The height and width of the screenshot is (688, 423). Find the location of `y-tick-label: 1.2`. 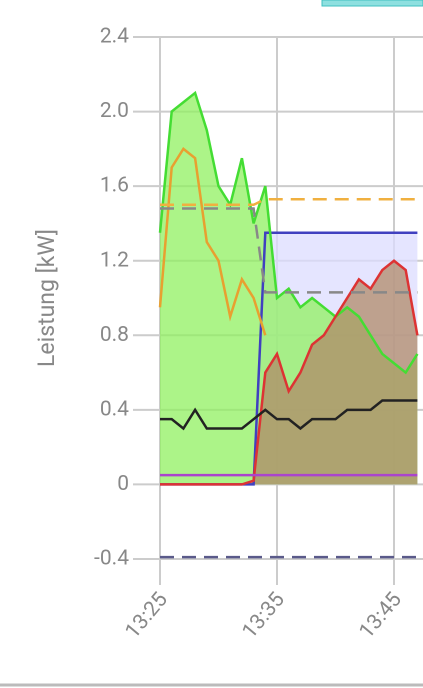

y-tick-label: 1.2 is located at coordinates (114, 260).